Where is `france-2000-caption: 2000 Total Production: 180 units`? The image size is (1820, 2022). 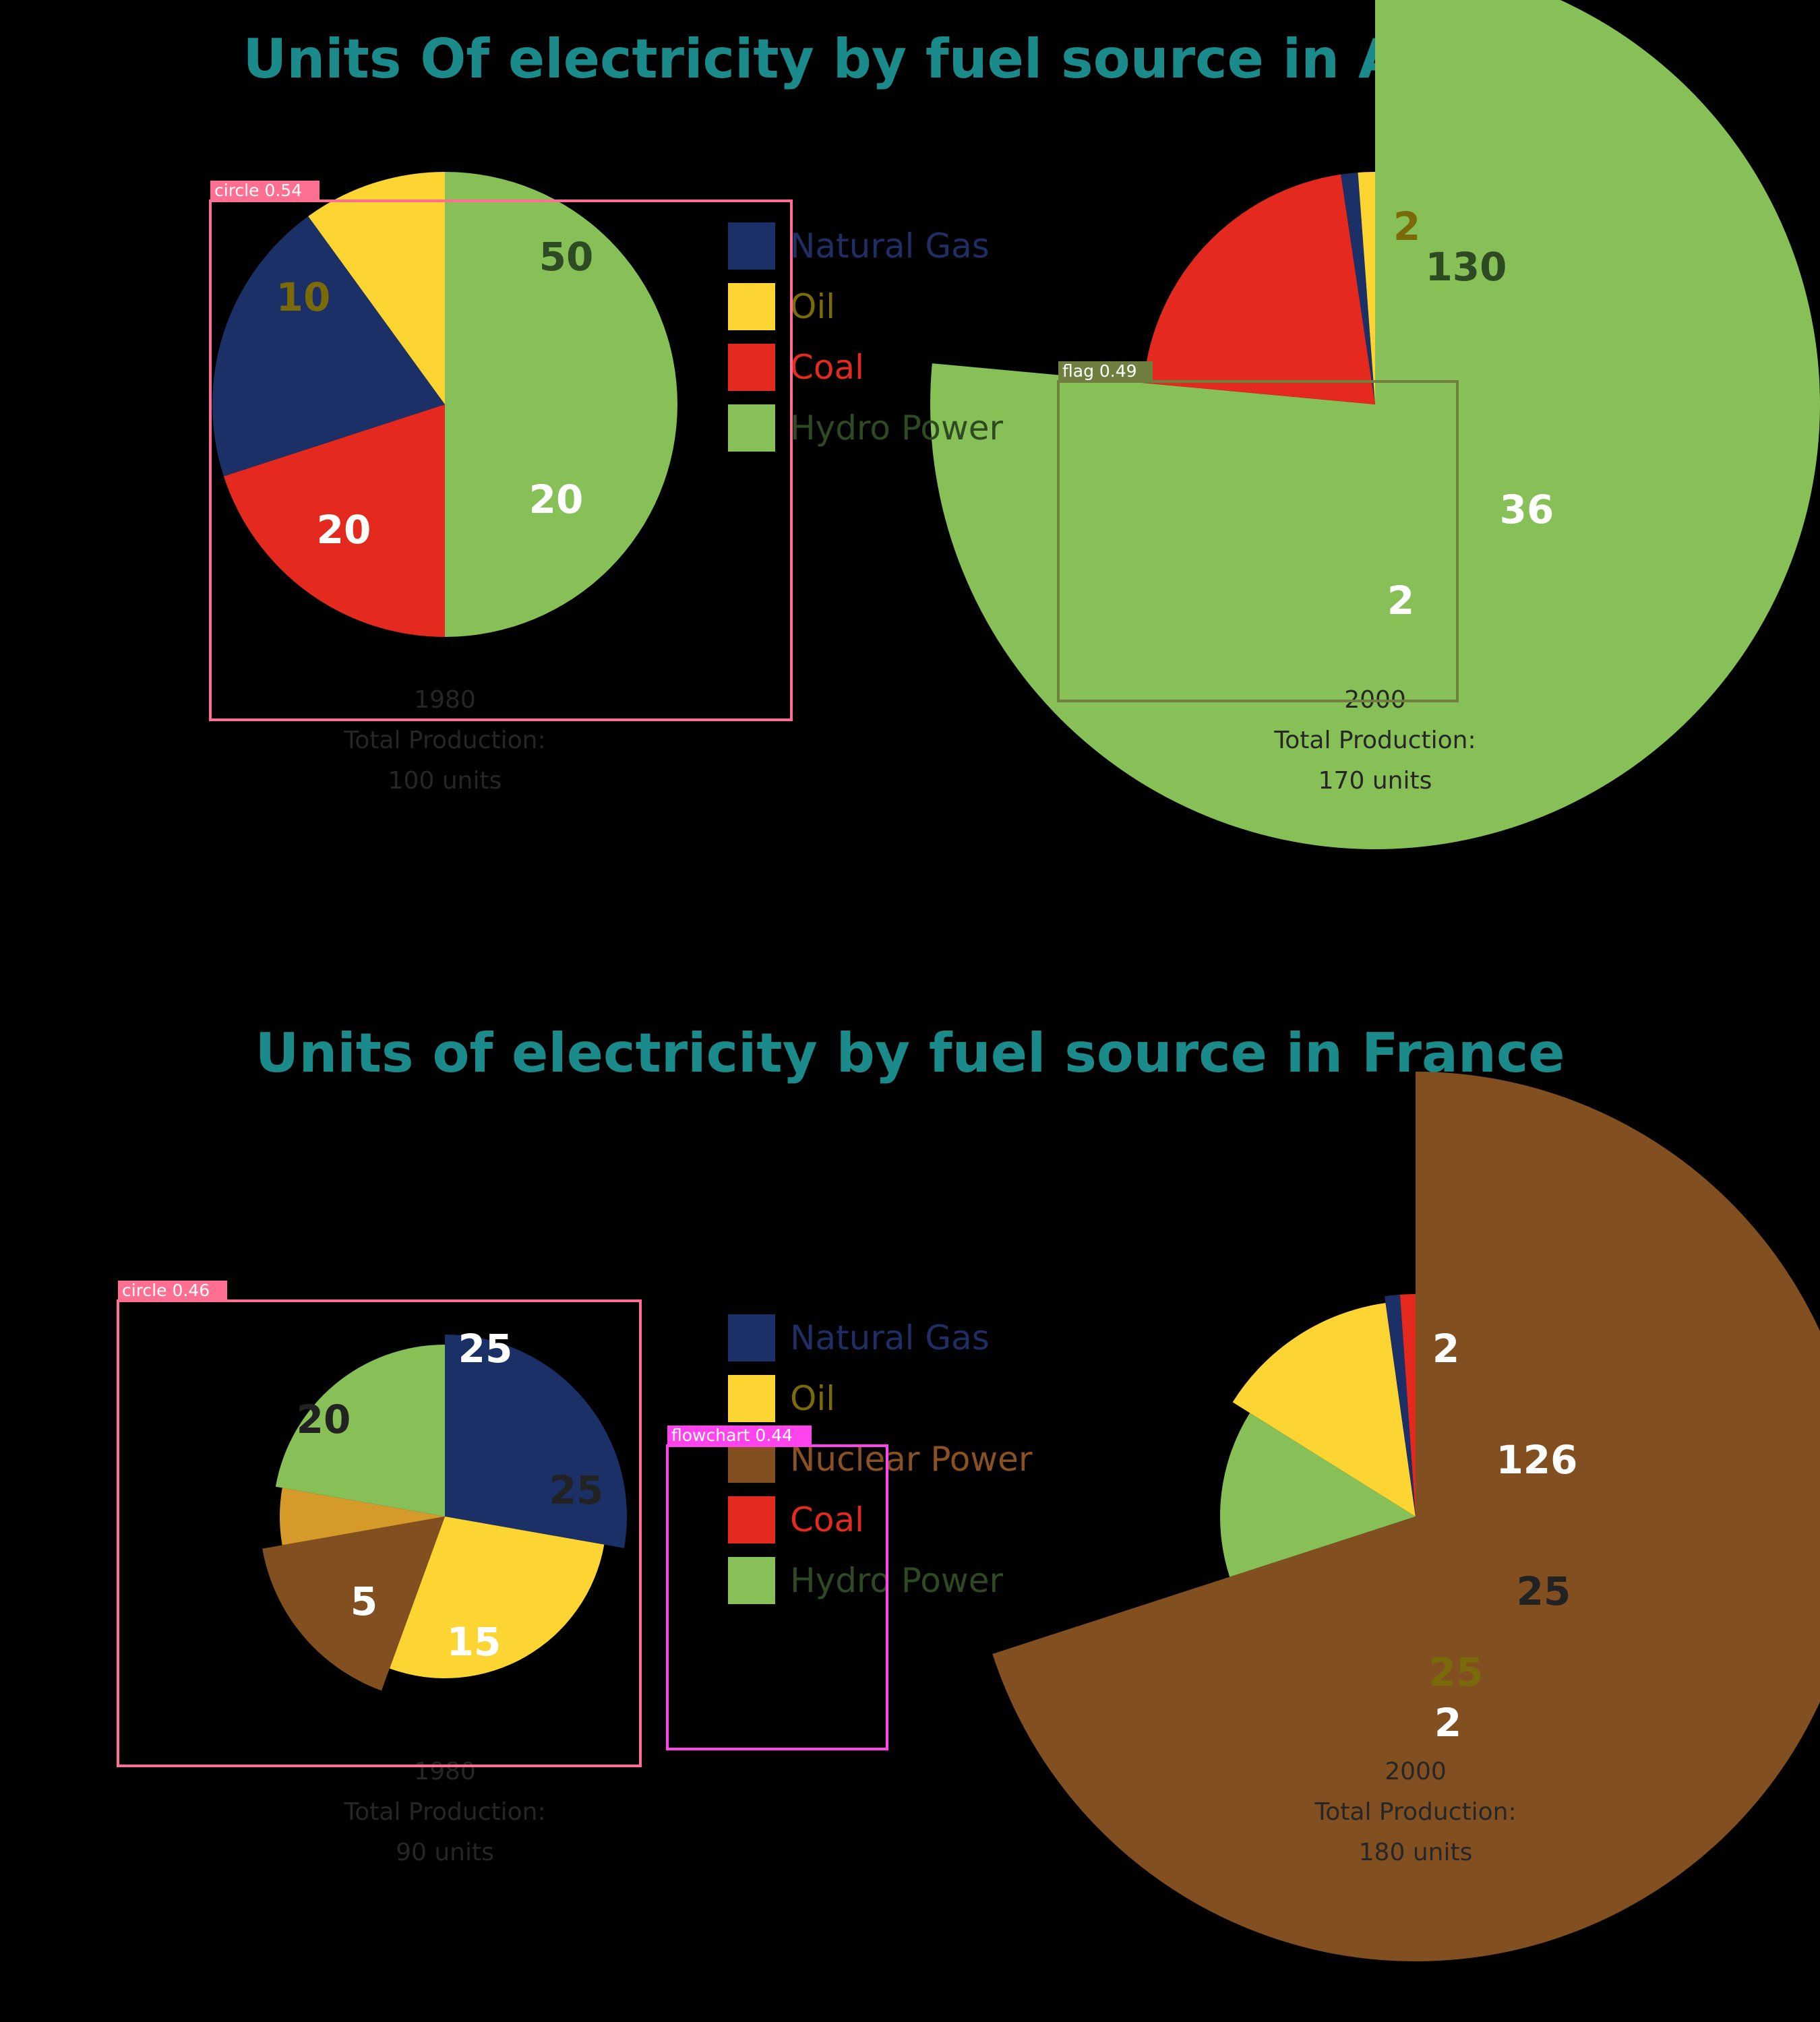 france-2000-caption: 2000 Total Production: 180 units is located at coordinates (1415, 1812).